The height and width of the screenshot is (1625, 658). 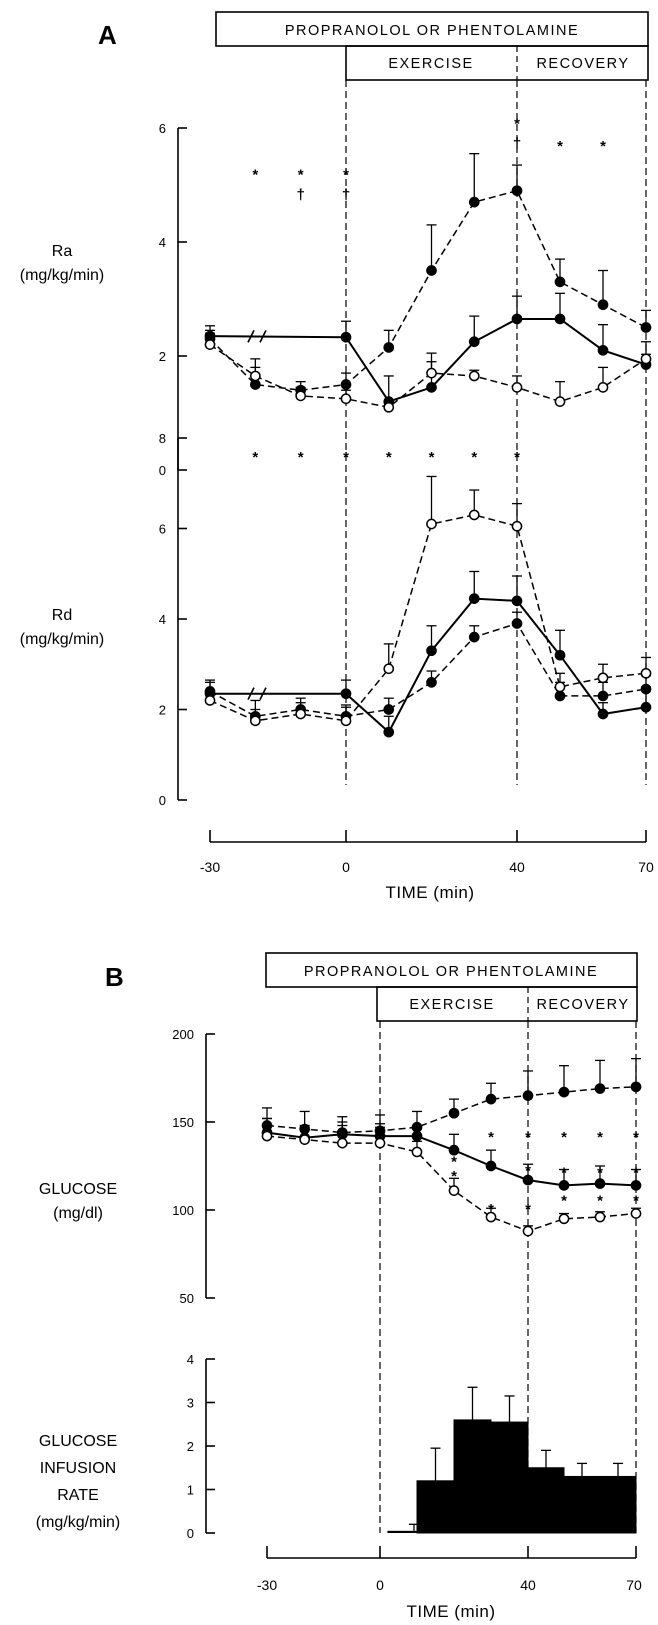 I want to click on glucose-y-tick-label-200: 200, so click(x=183, y=1034).